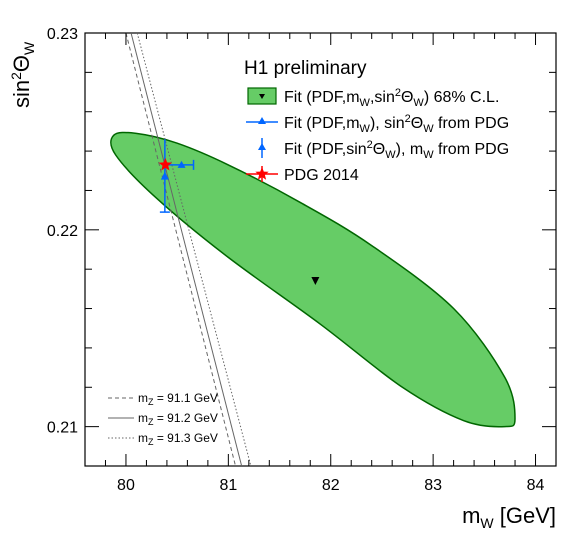  What do you see at coordinates (331, 485) in the screenshot?
I see `x-tick-label: 82` at bounding box center [331, 485].